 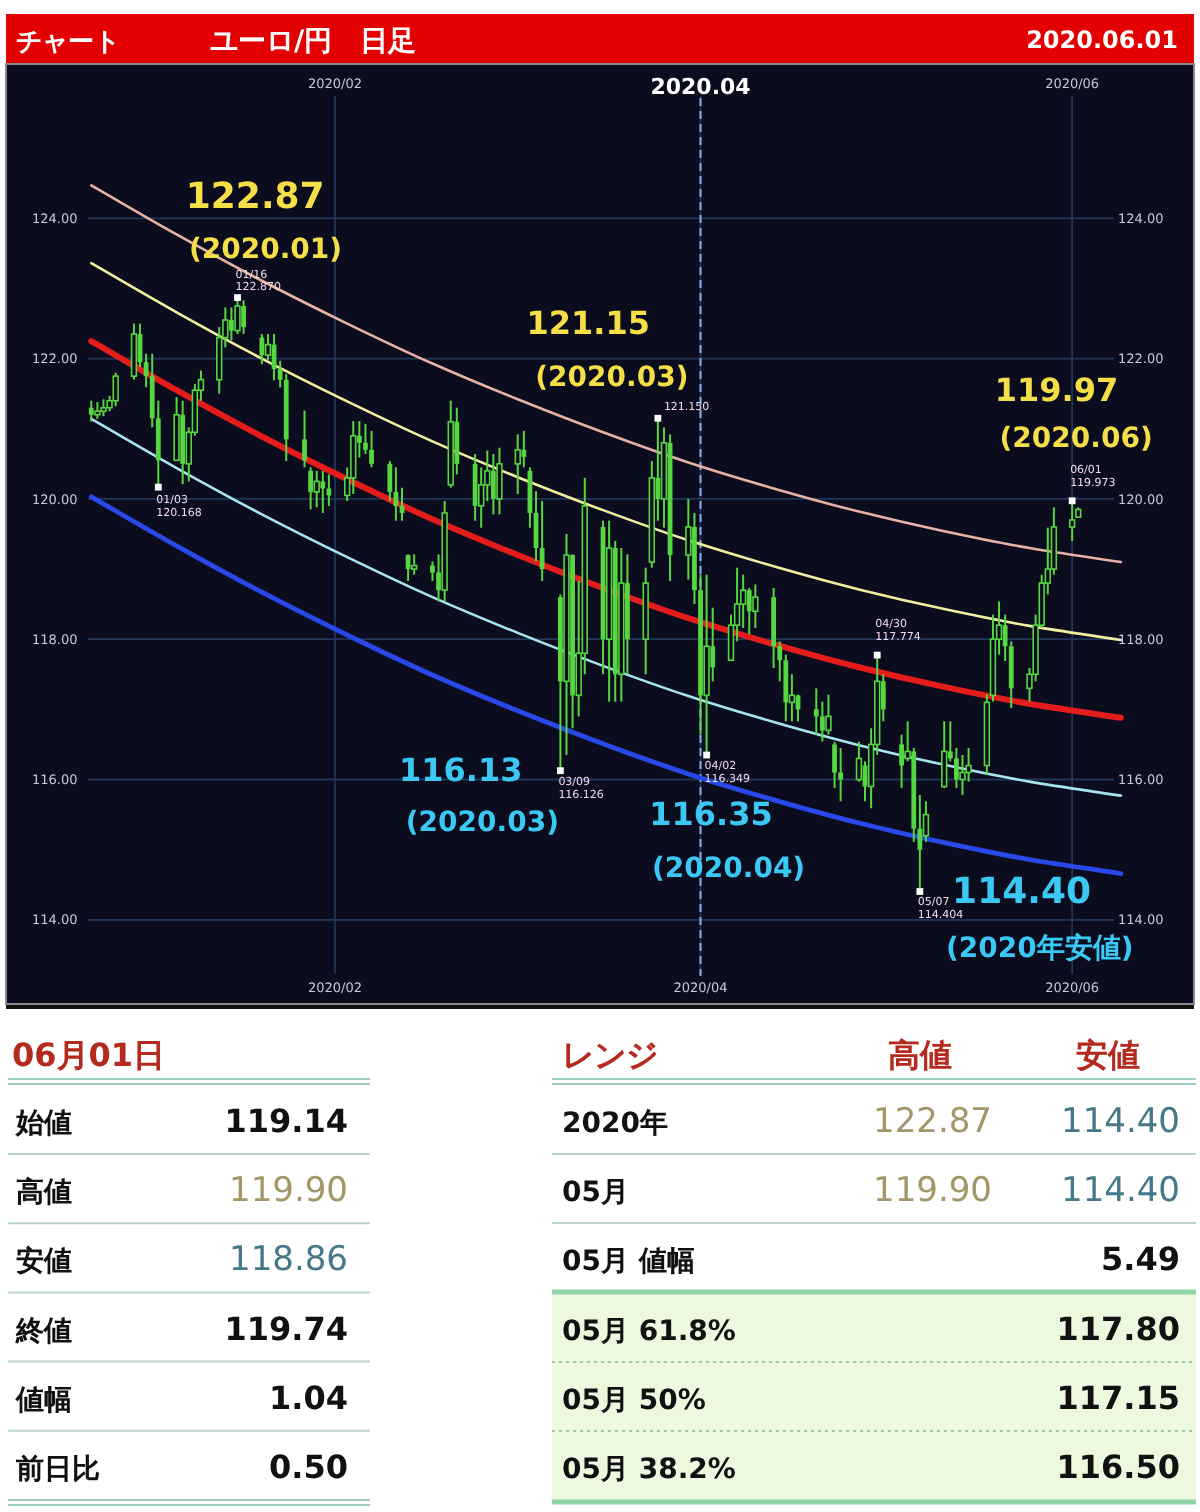 I want to click on text: レンジ, so click(x=610, y=1055).